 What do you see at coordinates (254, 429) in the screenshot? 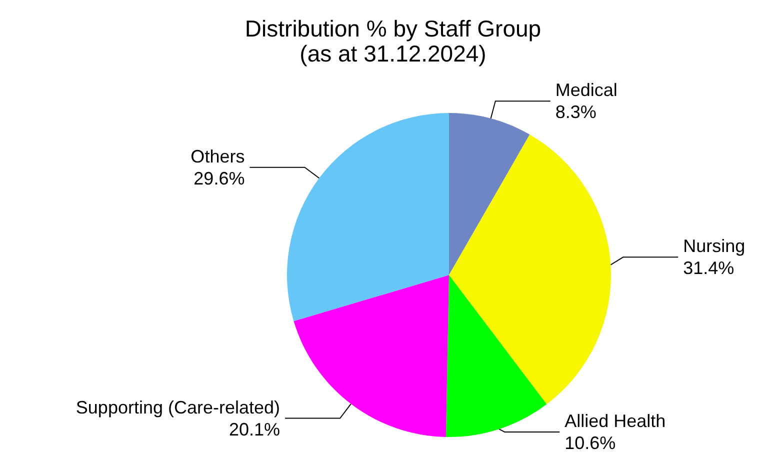
I see `data-label: 20.1%` at bounding box center [254, 429].